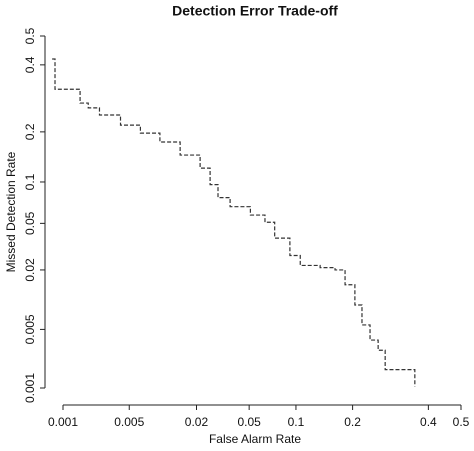 The image size is (474, 451). Describe the element at coordinates (352, 422) in the screenshot. I see `x-tick-label: 0.2` at that location.